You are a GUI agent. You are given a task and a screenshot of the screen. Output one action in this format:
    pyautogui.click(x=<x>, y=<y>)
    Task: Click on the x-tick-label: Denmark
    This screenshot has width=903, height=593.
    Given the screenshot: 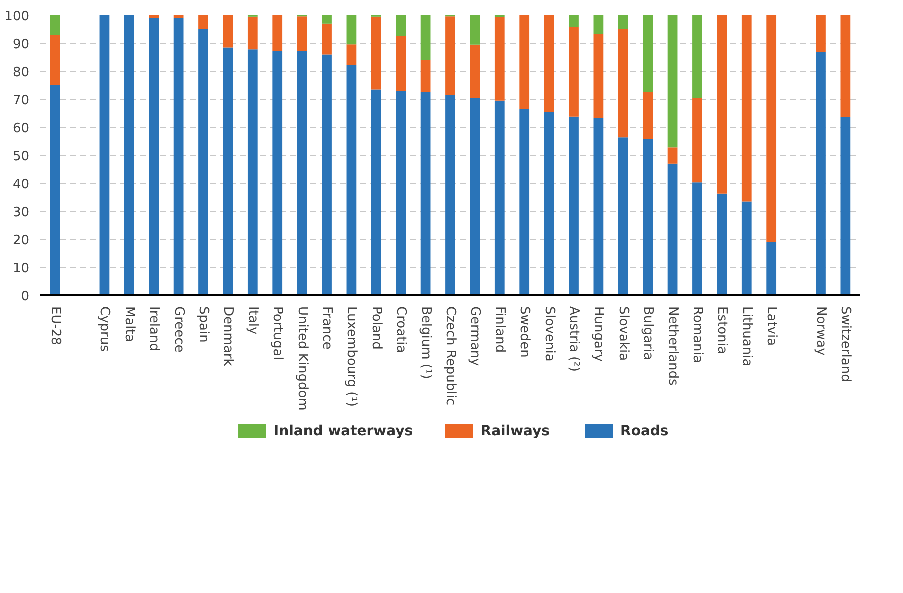 What is the action you would take?
    pyautogui.click(x=228, y=336)
    